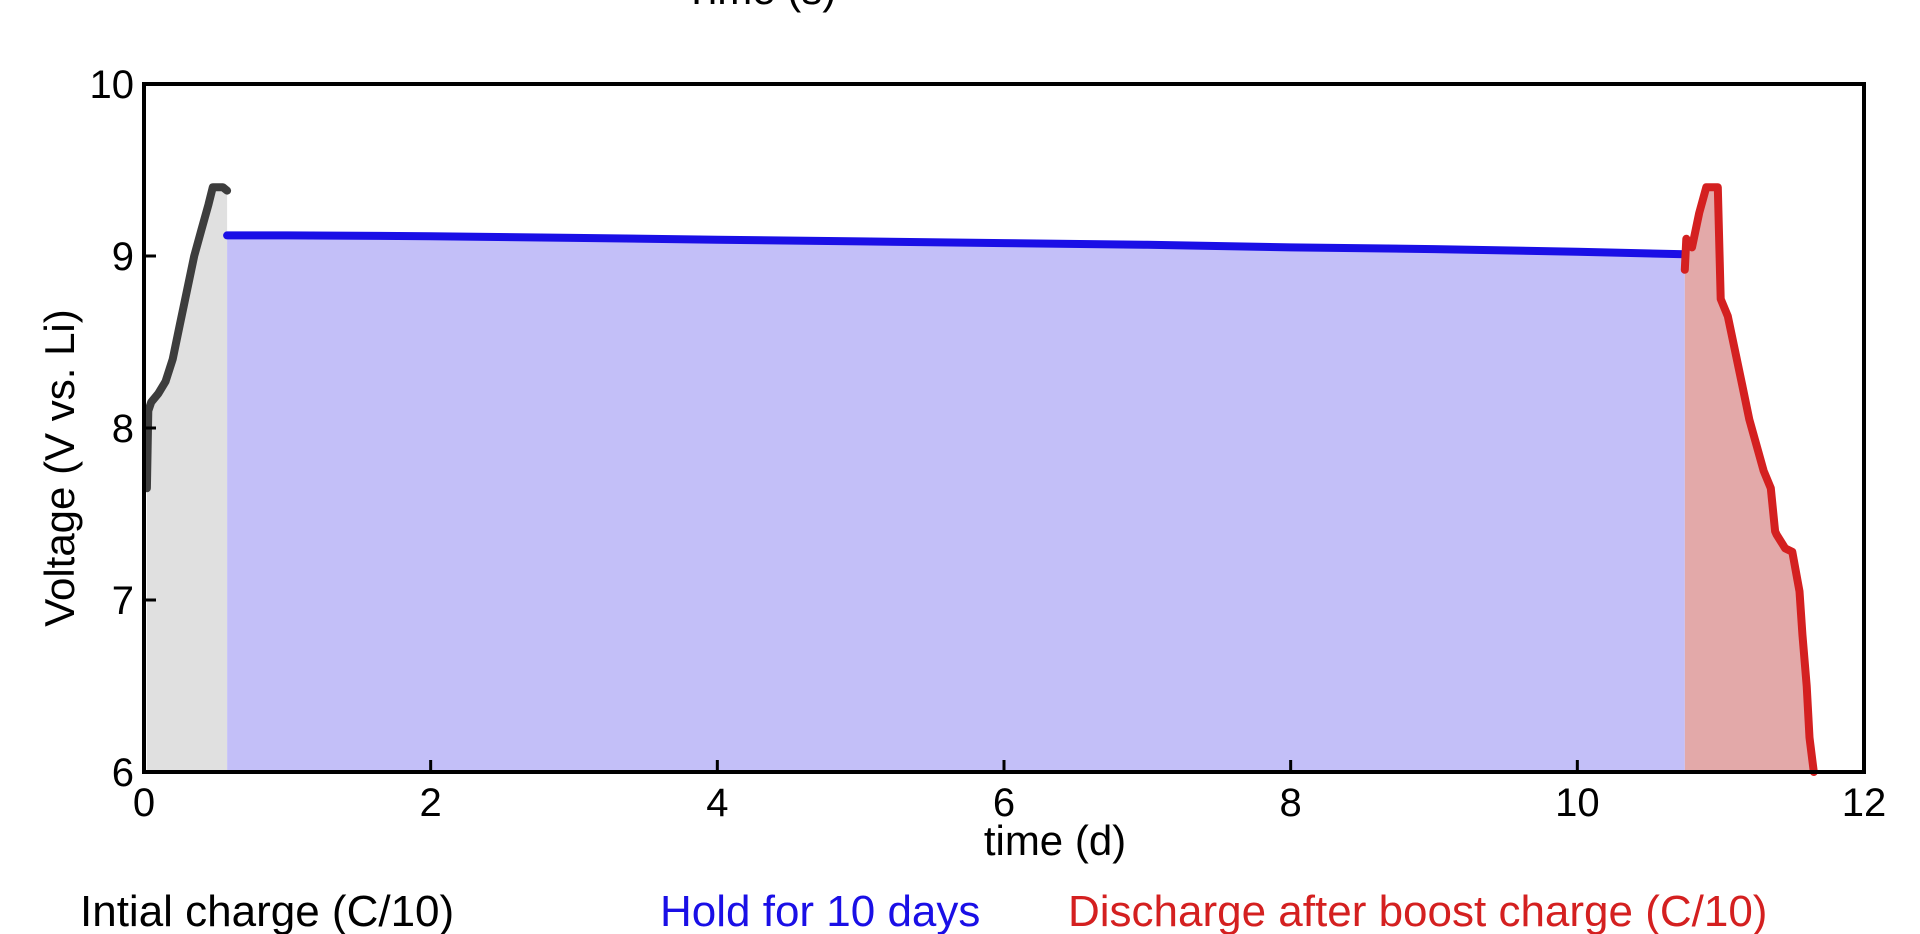 The image size is (1920, 934). What do you see at coordinates (59, 467) in the screenshot?
I see `y-axis-title: Voltage (V vs. Li)` at bounding box center [59, 467].